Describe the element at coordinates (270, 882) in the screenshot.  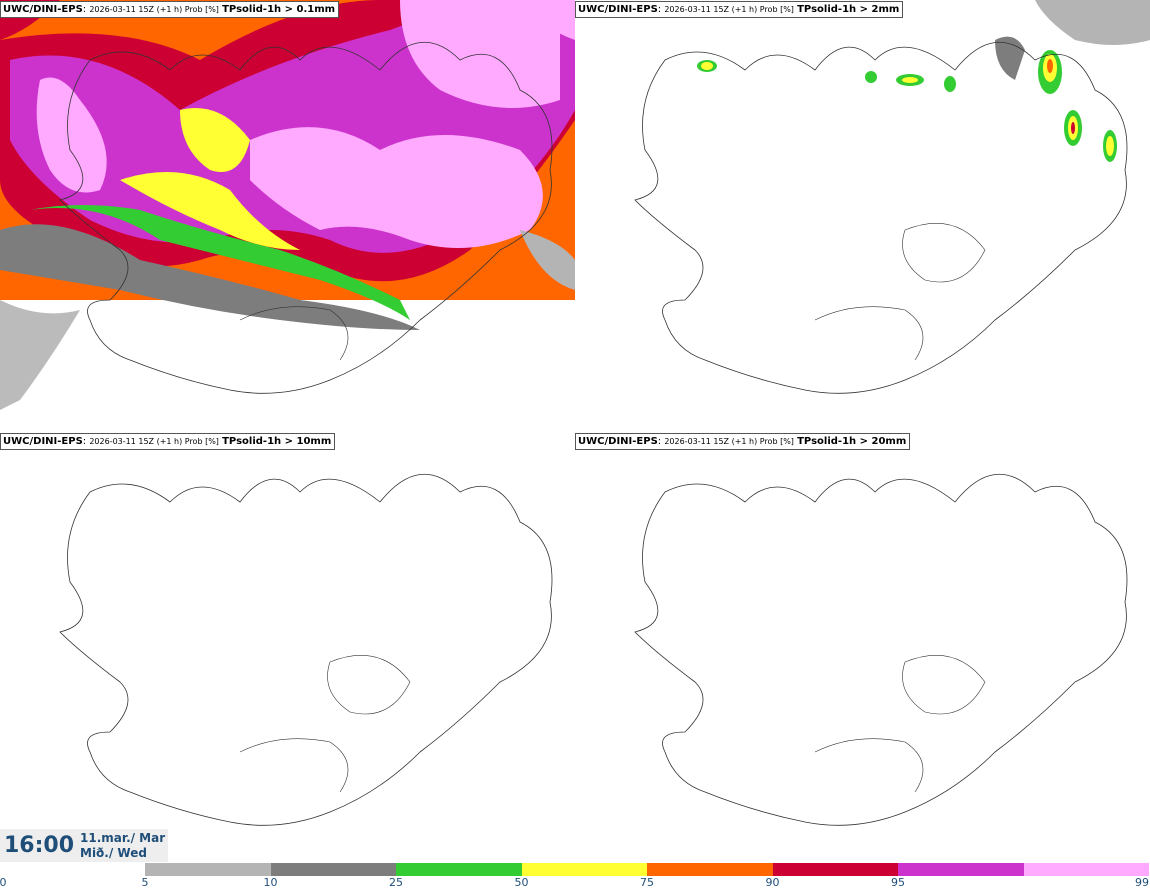
I see `colorbar-tick-label: 10` at that location.